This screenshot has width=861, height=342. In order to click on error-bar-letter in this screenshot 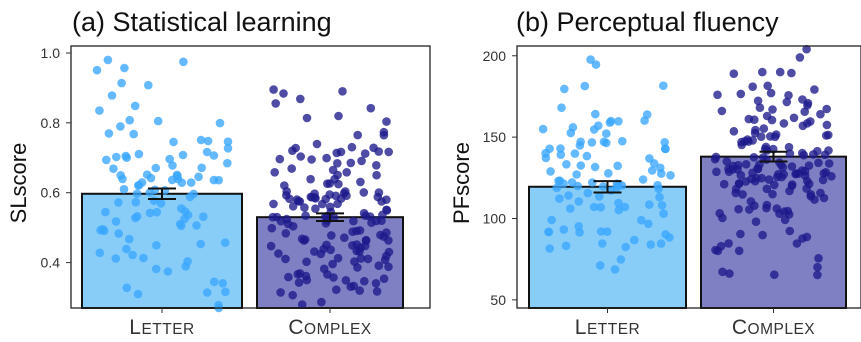, I will do `click(607, 187)`.